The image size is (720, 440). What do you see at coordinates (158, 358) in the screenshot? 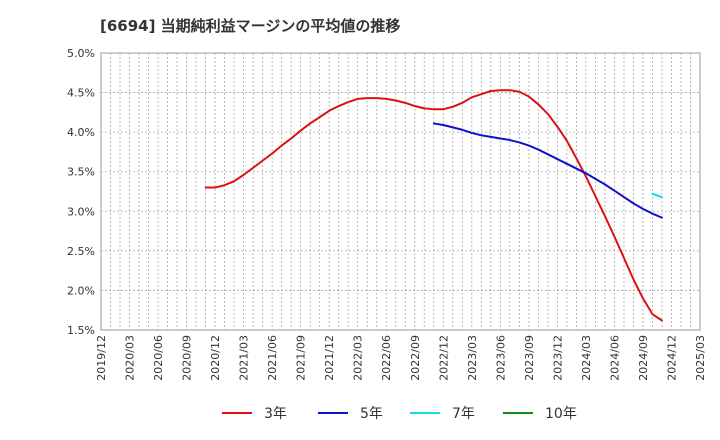
I see `x-tick-label: 2020/06` at bounding box center [158, 358].